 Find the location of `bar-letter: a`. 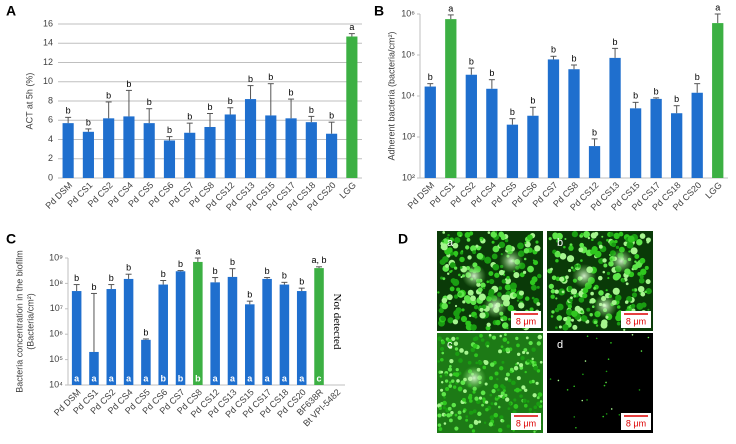

bar-letter: a is located at coordinates (77, 378).